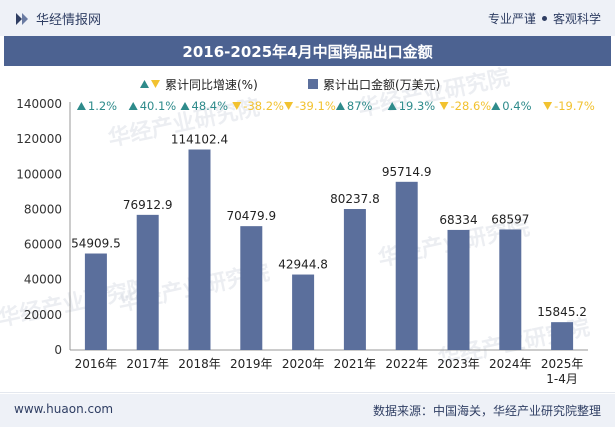  I want to click on tagline: 专业严谨 客观科学, so click(544, 18).